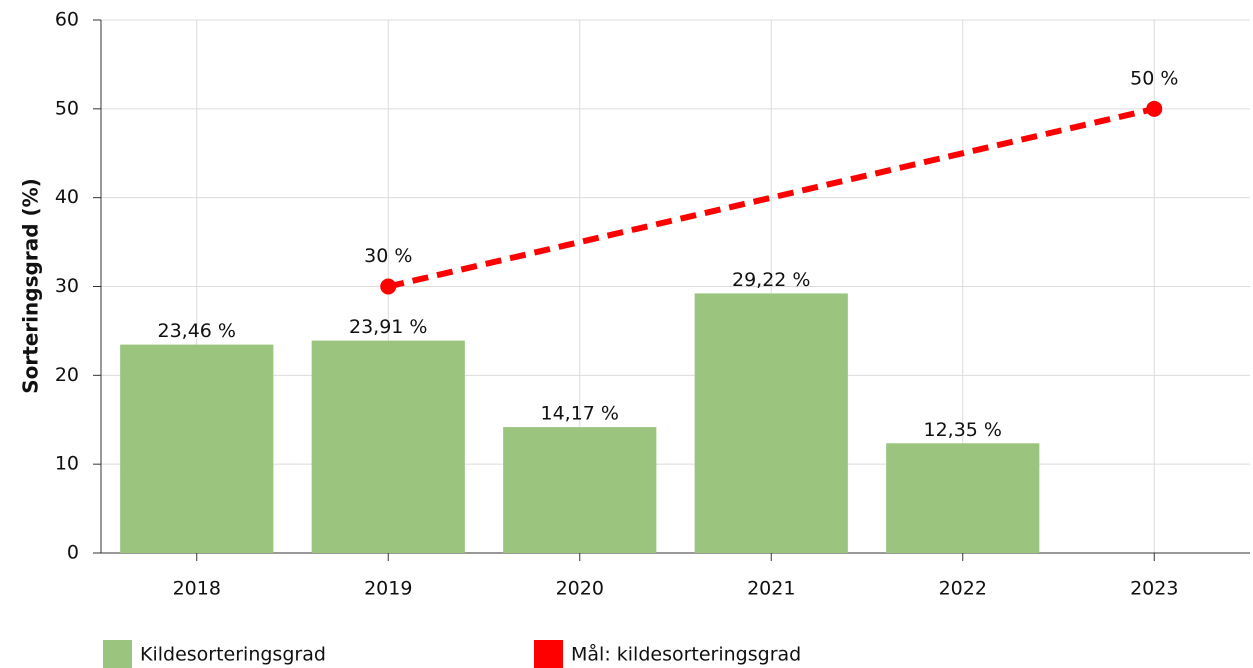 This screenshot has width=1253, height=668. Describe the element at coordinates (67, 20) in the screenshot. I see `y-tick-label: 60` at that location.